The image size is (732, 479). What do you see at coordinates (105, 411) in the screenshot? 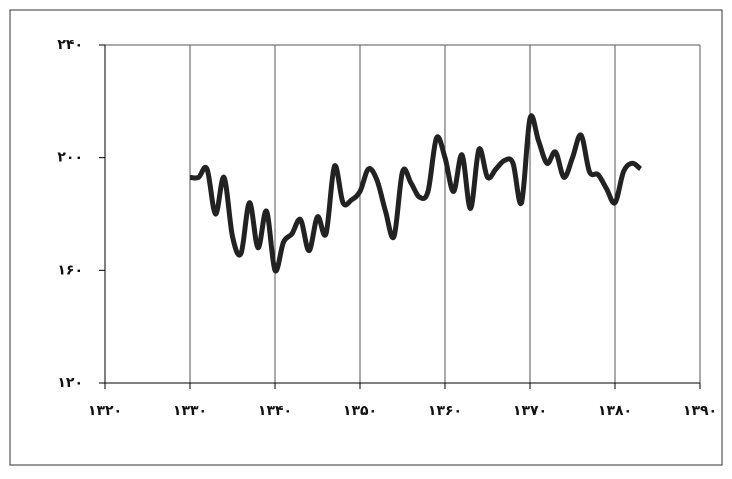
I see `x-tick-label: ۱۳۲۰` at bounding box center [105, 411].